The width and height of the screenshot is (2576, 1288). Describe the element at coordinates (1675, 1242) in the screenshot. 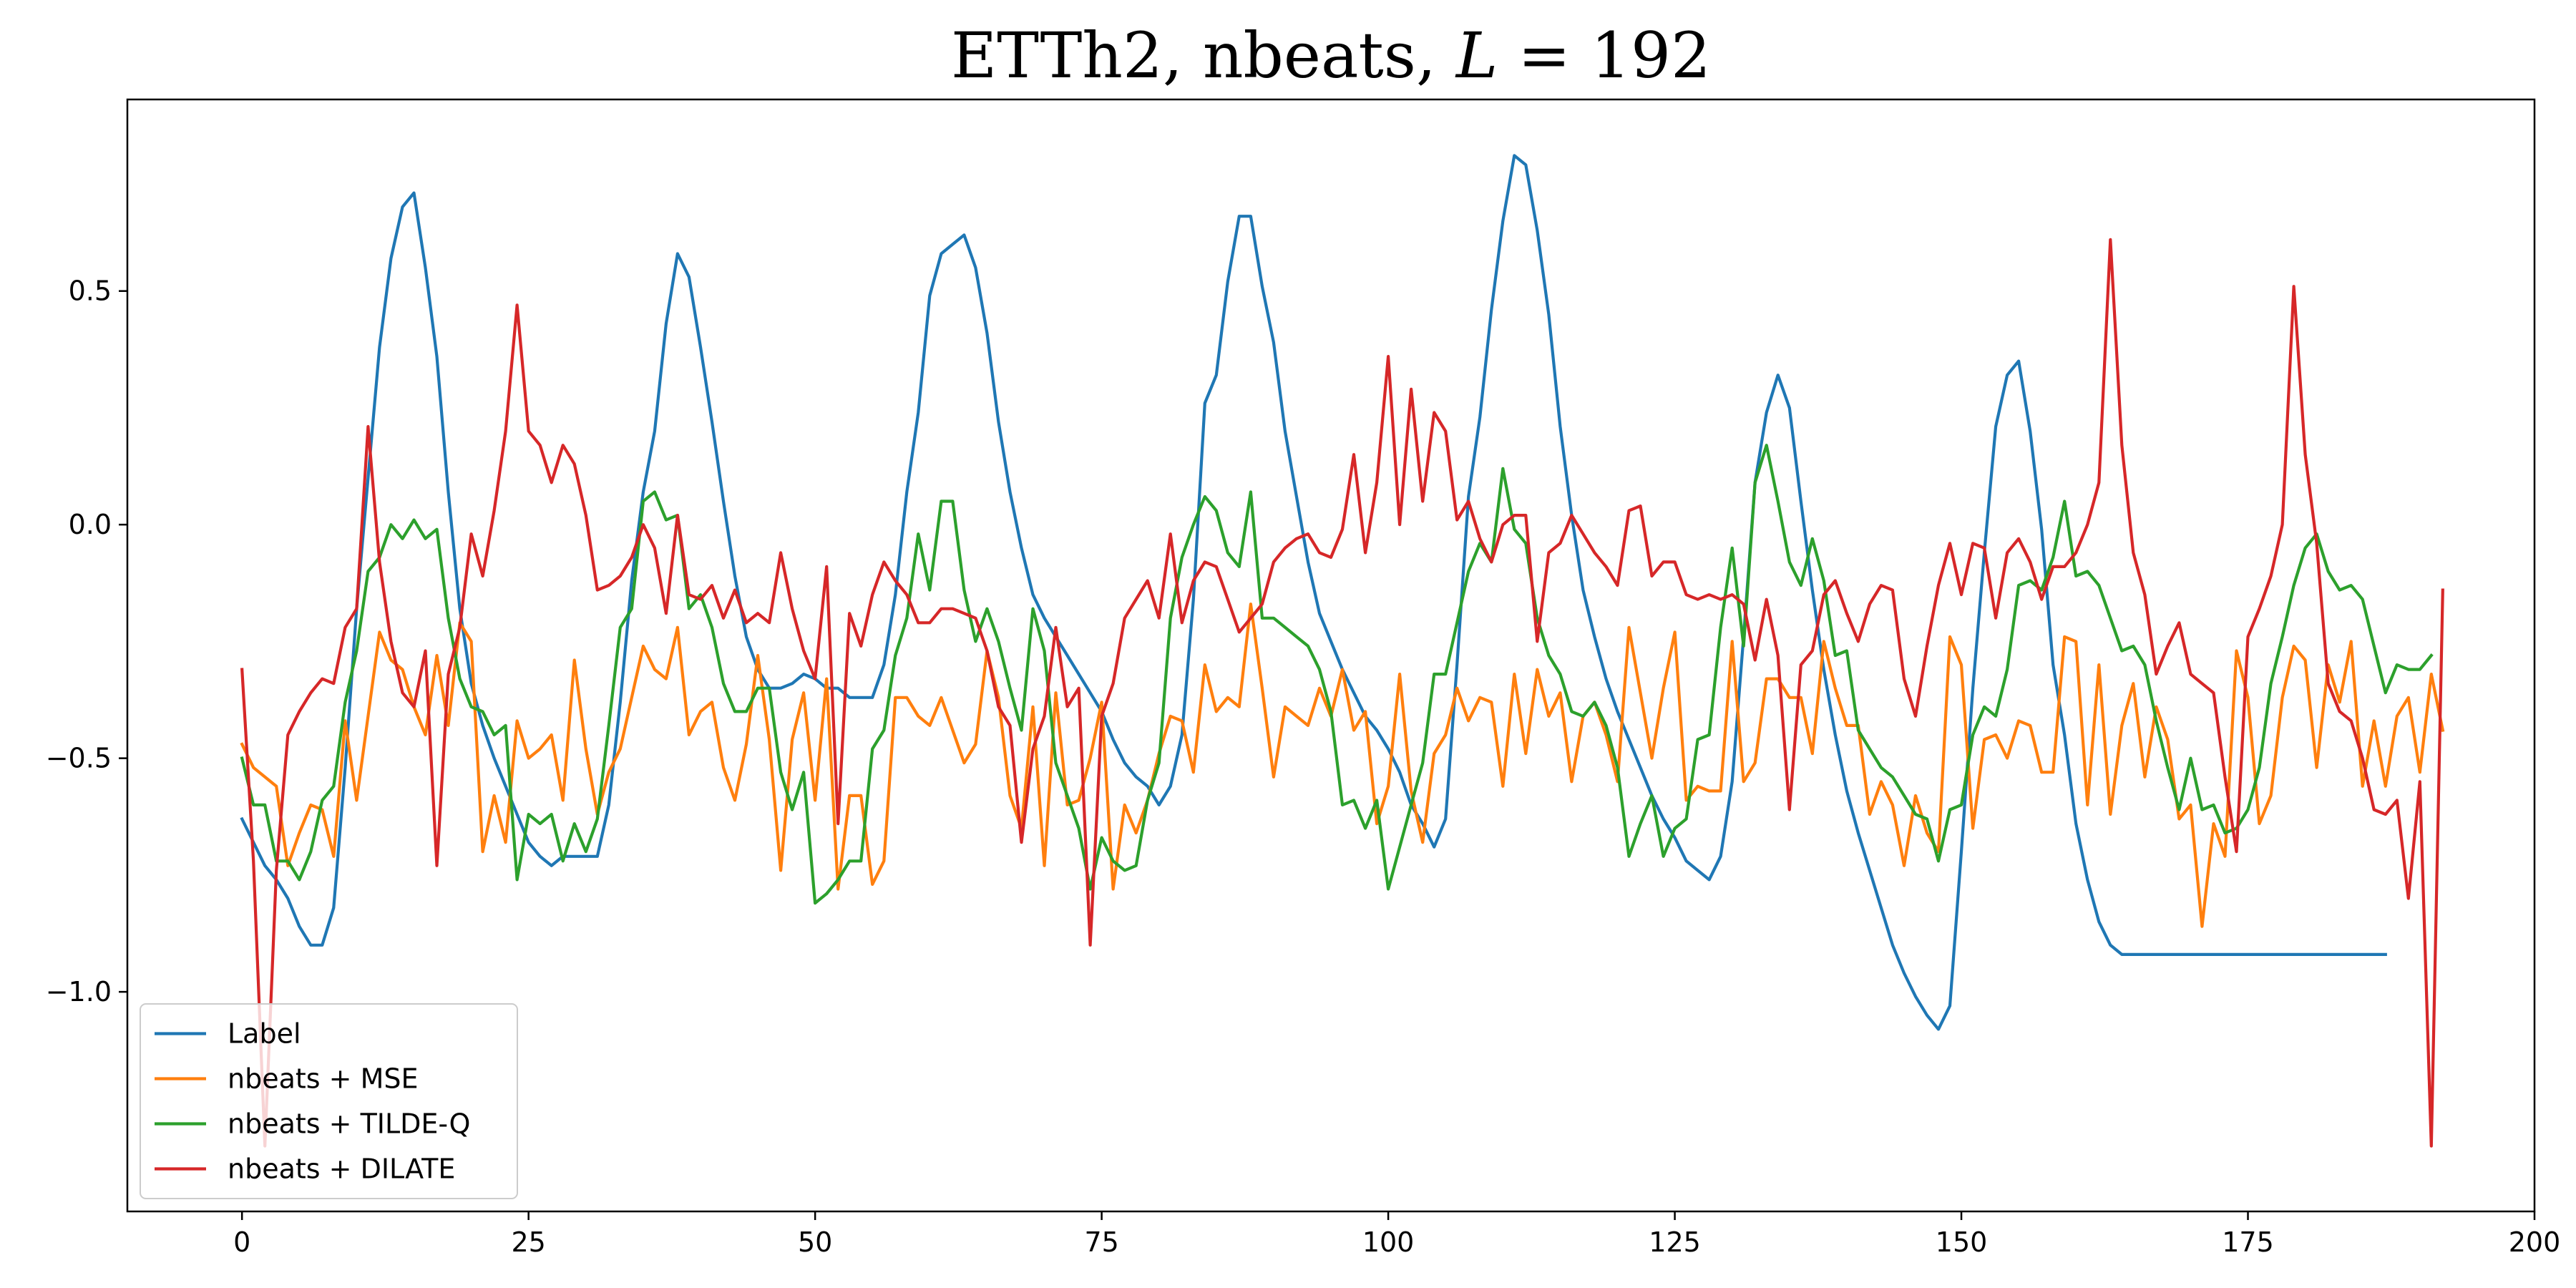

I see `x-tick-label: 125` at that location.